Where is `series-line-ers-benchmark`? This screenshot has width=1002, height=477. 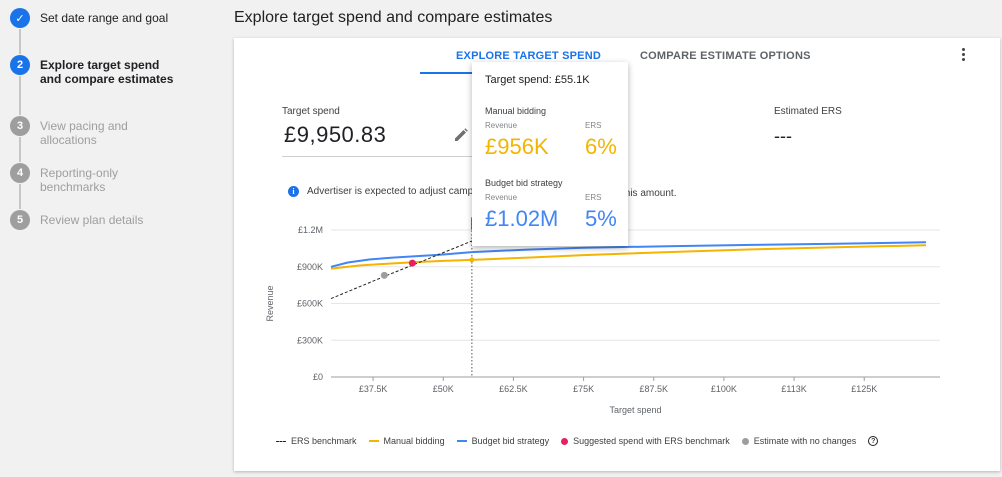 series-line-ers-benchmark is located at coordinates (401, 270).